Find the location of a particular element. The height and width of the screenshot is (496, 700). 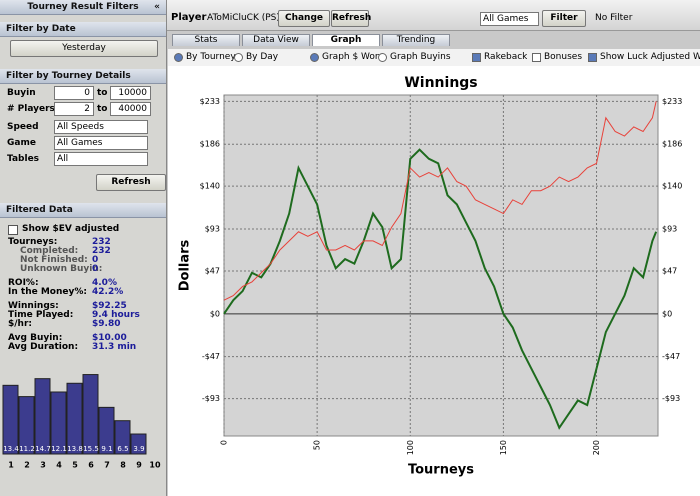

yesterday-button: Yesterday is located at coordinates (84, 48).